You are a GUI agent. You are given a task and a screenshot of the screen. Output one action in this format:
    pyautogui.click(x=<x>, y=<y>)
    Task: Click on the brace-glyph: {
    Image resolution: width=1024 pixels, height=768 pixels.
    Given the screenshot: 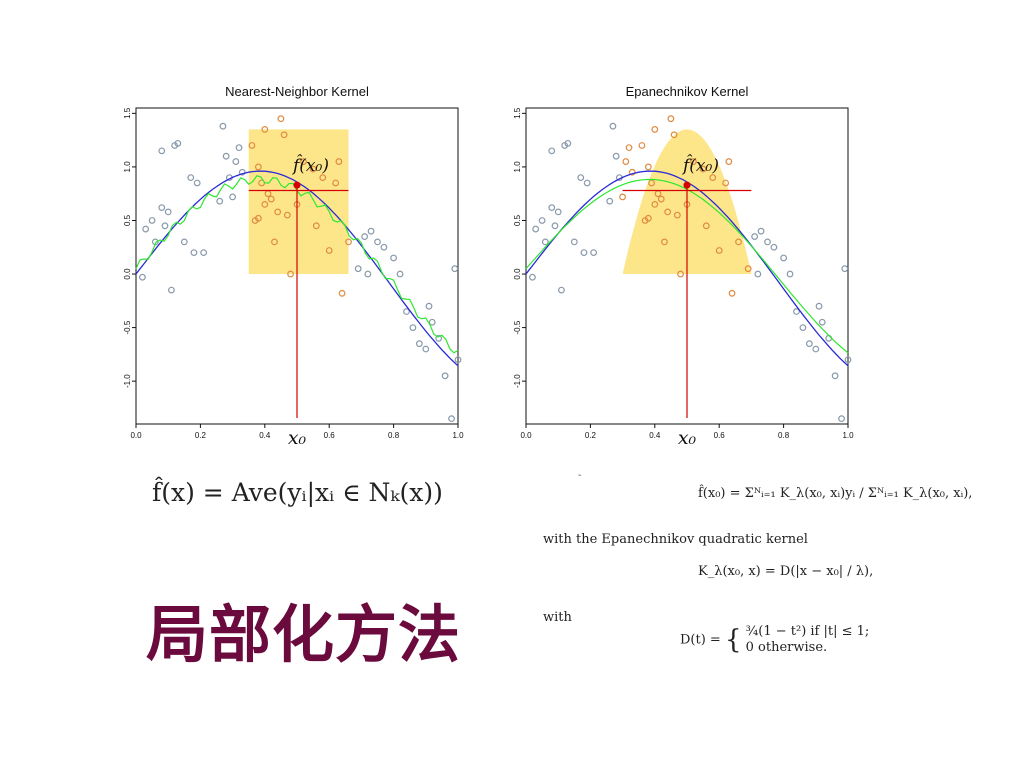 What is the action you would take?
    pyautogui.click(x=733, y=640)
    